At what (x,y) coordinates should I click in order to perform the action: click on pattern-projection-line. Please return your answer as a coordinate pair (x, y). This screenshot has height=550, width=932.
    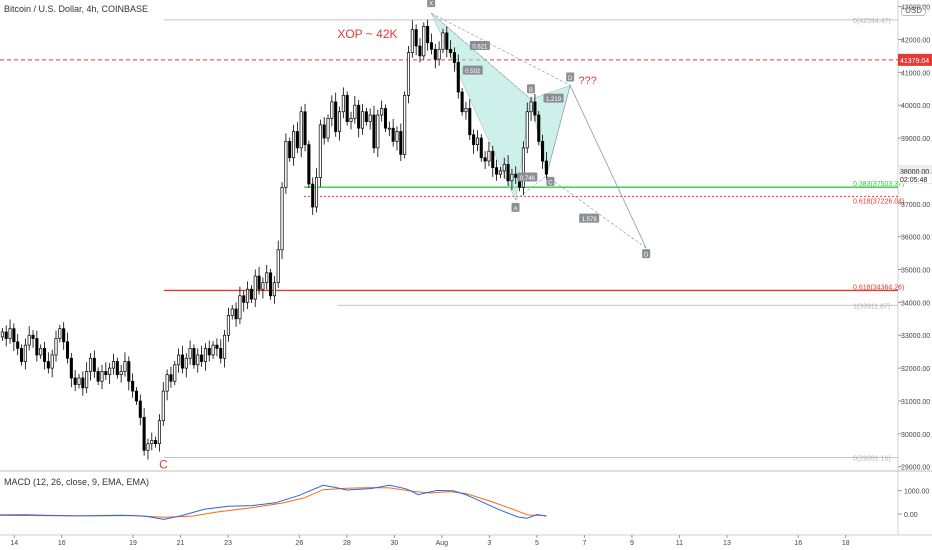
    Looking at the image, I should click on (596, 166).